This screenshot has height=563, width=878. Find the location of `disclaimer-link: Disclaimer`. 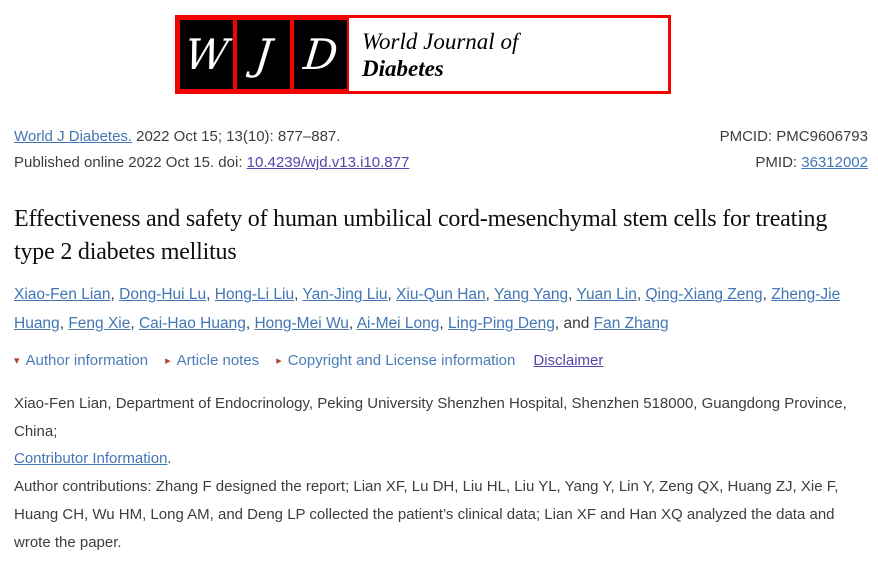

disclaimer-link: Disclaimer is located at coordinates (568, 360).